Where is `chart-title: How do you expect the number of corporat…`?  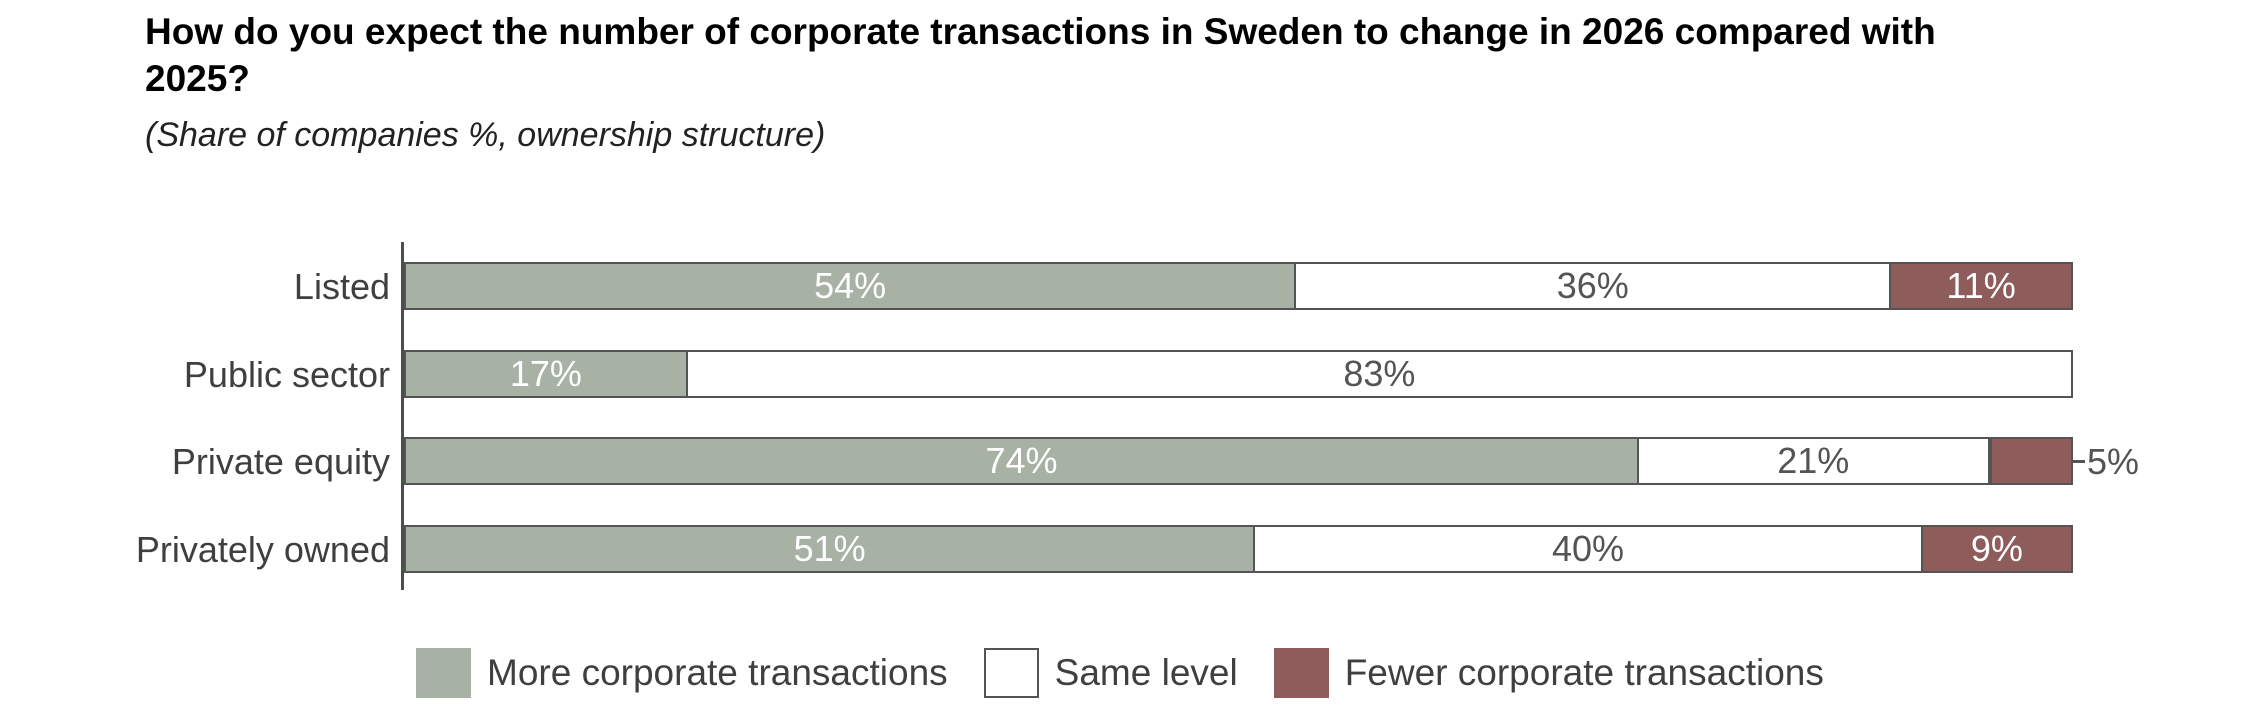
chart-title: How do you expect the number of corporat… is located at coordinates (1040, 55).